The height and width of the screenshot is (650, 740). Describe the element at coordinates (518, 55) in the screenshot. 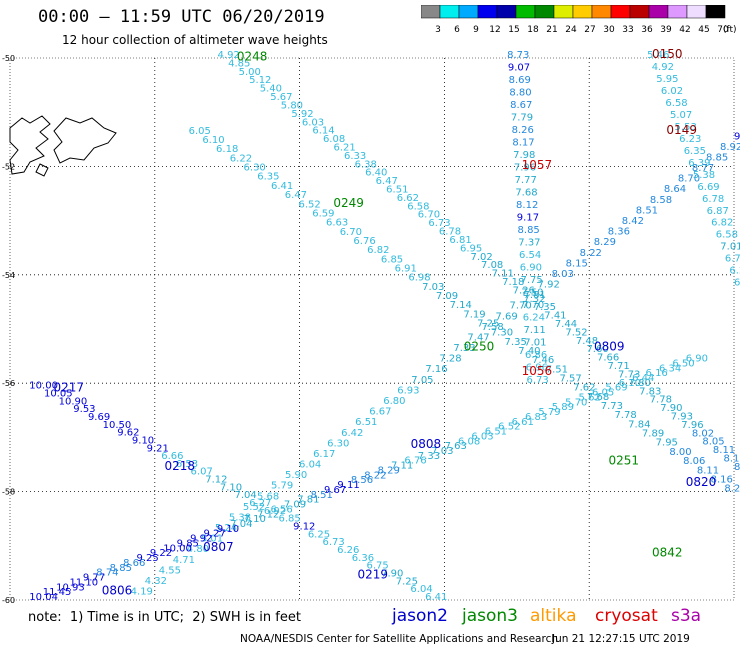

I see `wave-height-value: 8.73` at that location.